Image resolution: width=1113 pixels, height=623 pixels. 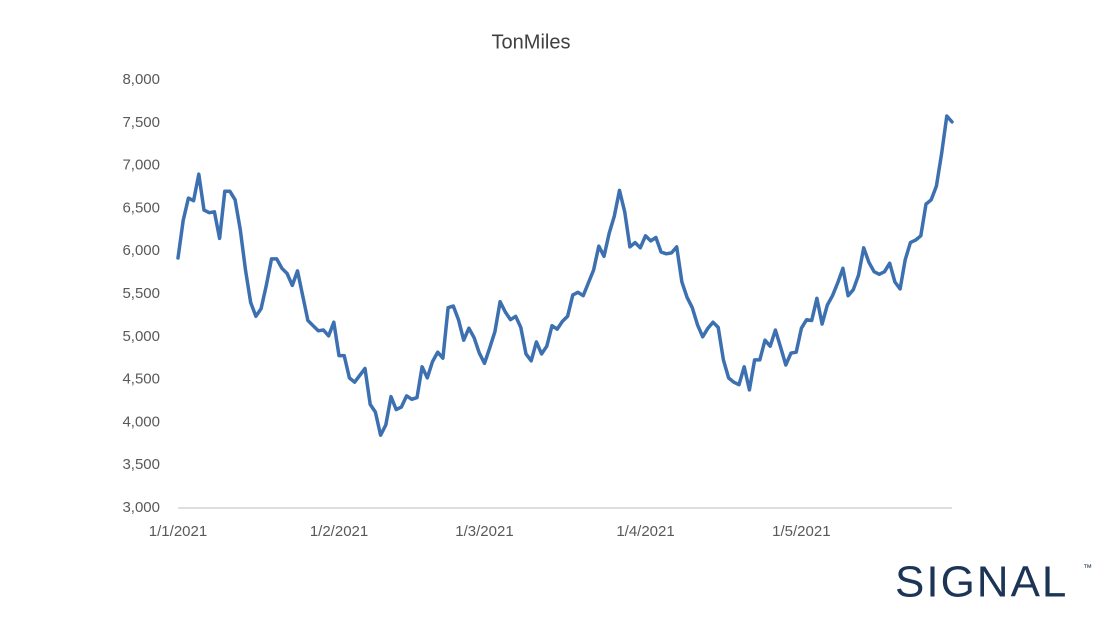 I want to click on x-tick-label: 1/3/2021, so click(x=484, y=531).